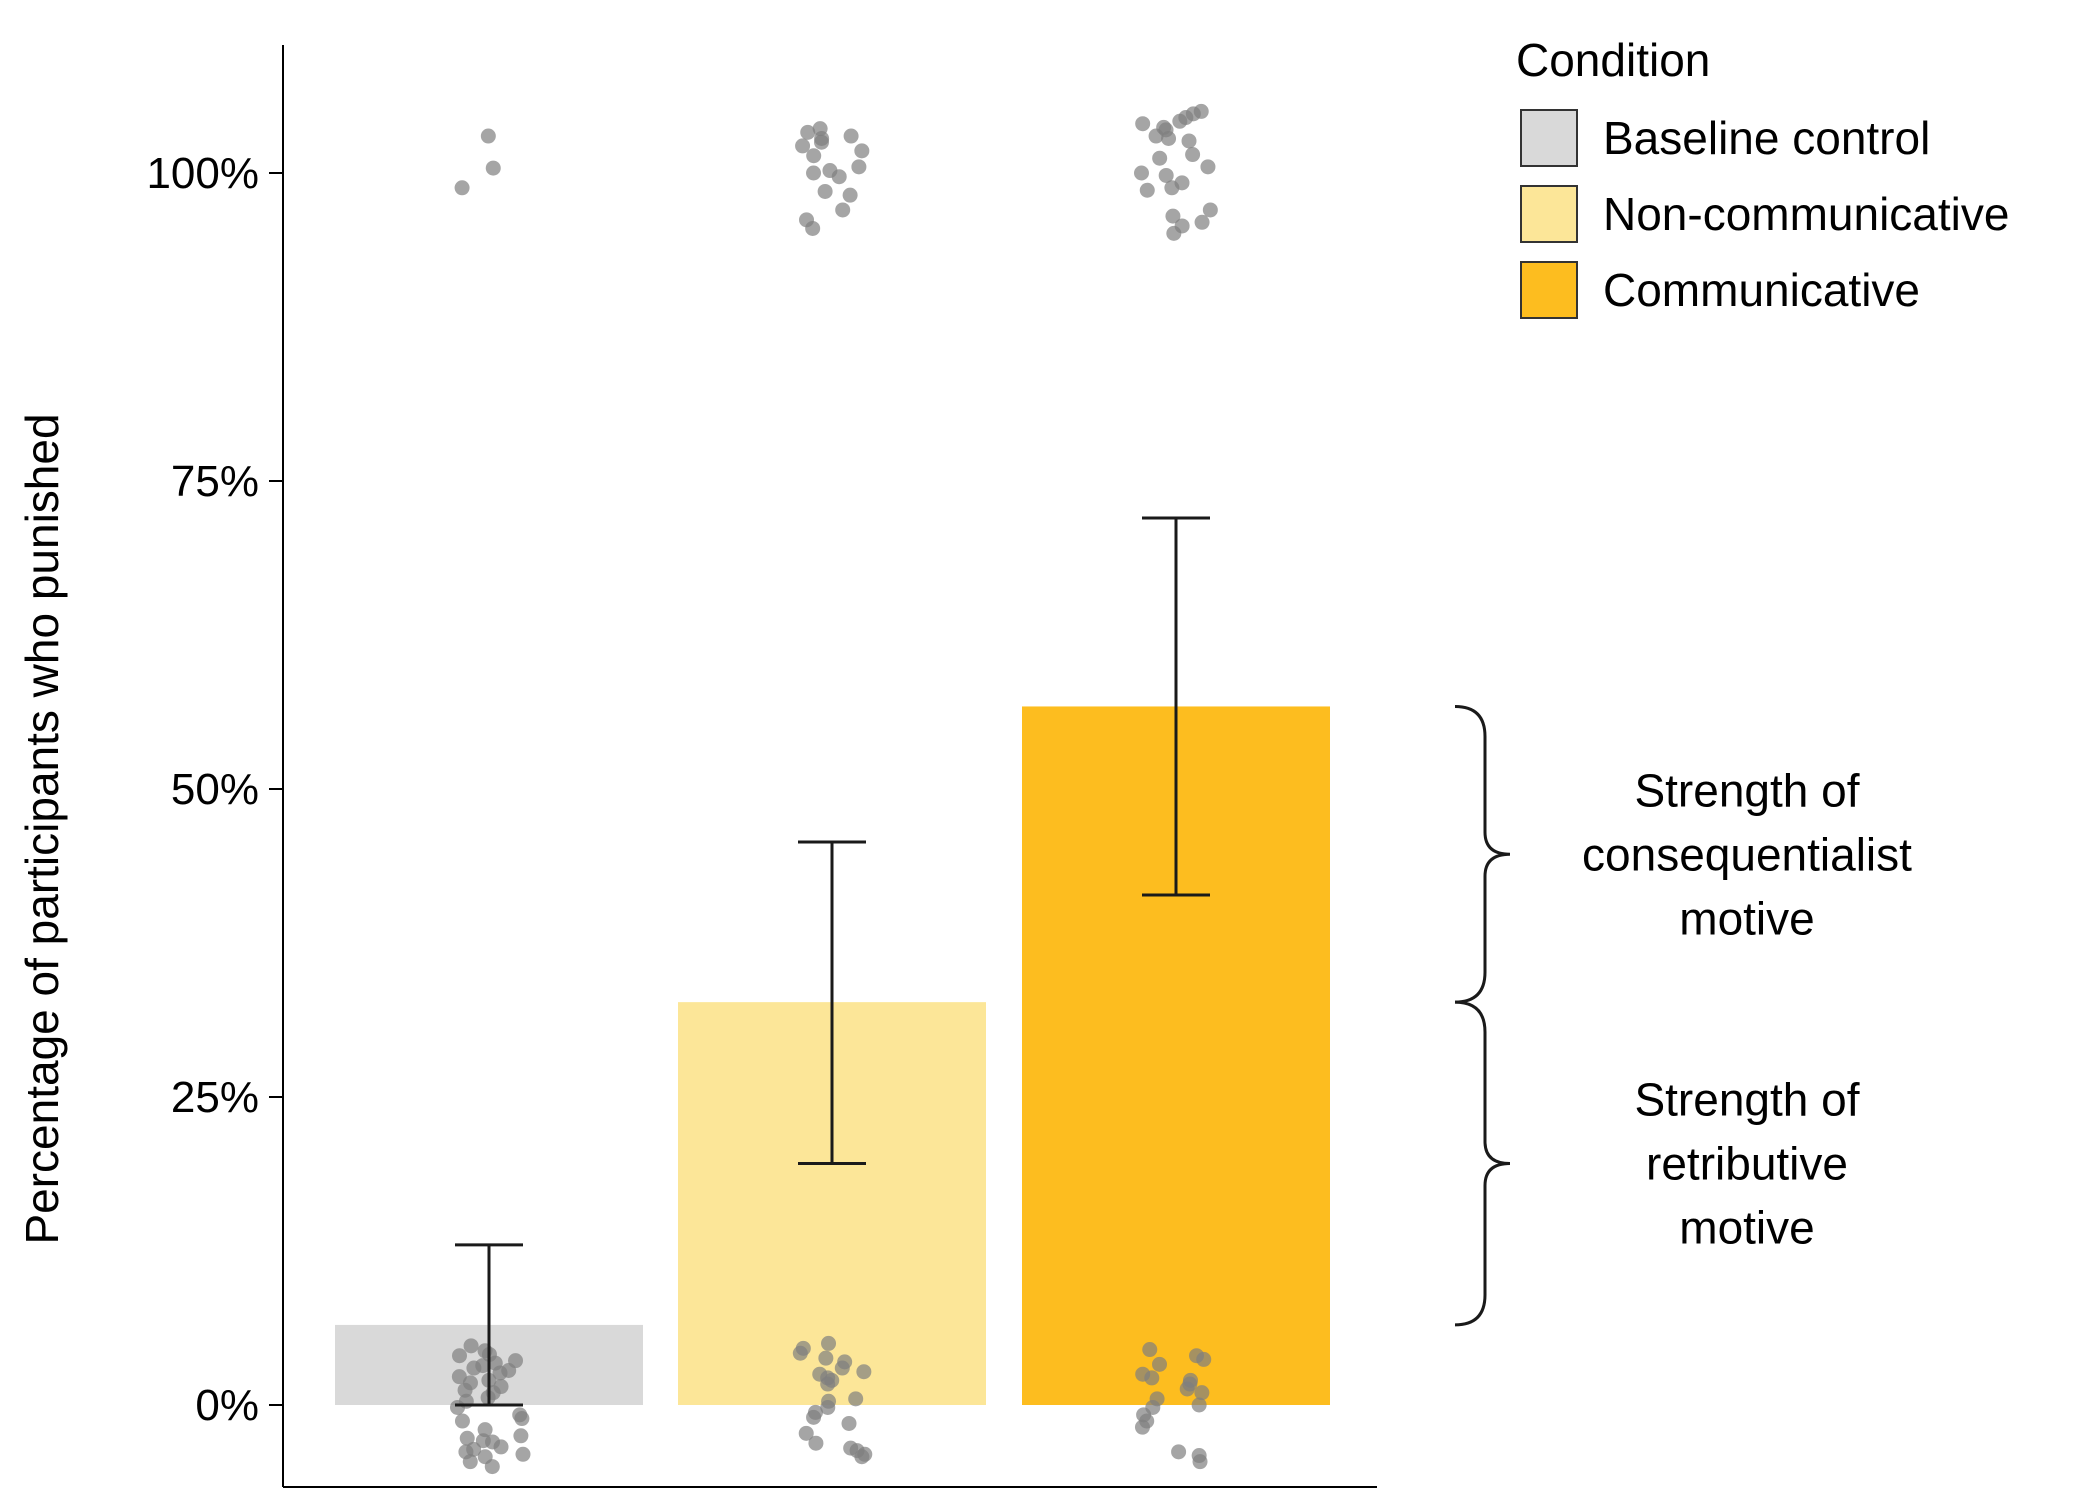  Describe the element at coordinates (215, 1097) in the screenshot. I see `y-tick-label: 25%` at that location.